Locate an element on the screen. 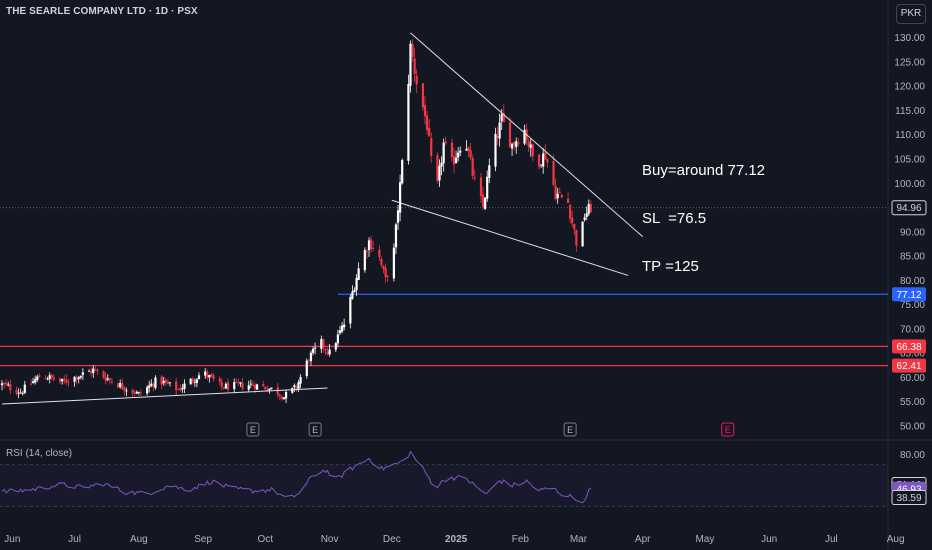  annotation-buy: Buy=around 77.12 is located at coordinates (704, 170).